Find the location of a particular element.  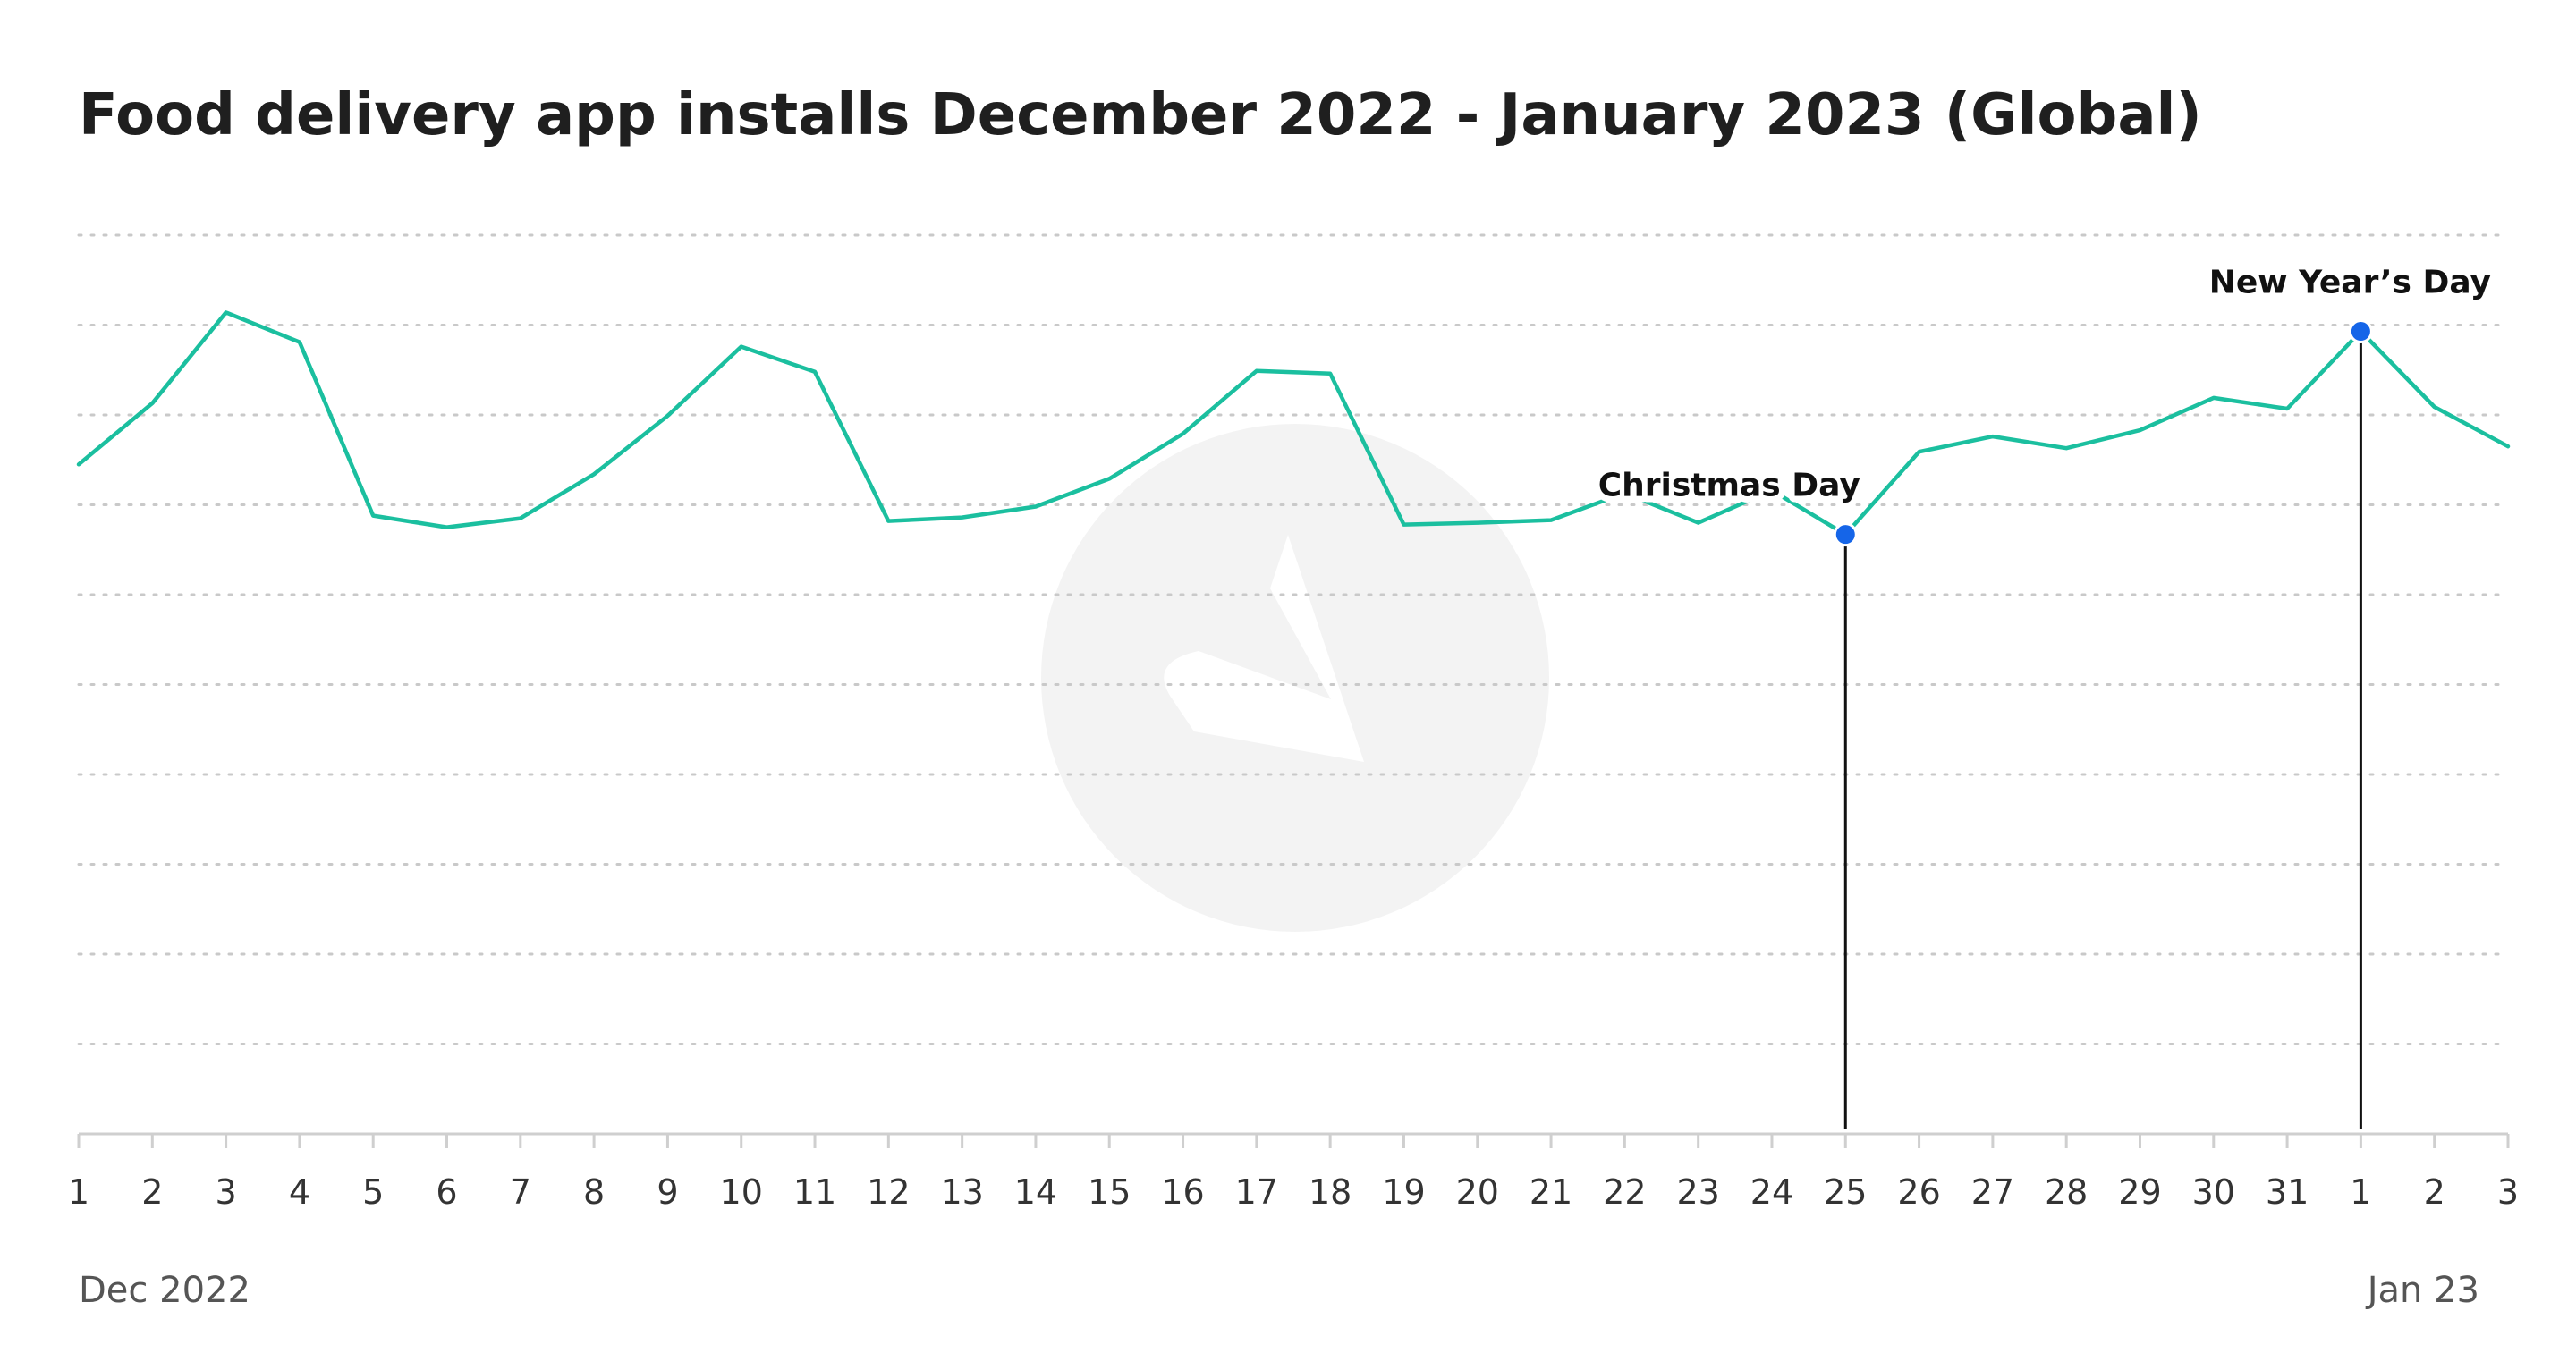

x-tick-label: 10 is located at coordinates (741, 1192).